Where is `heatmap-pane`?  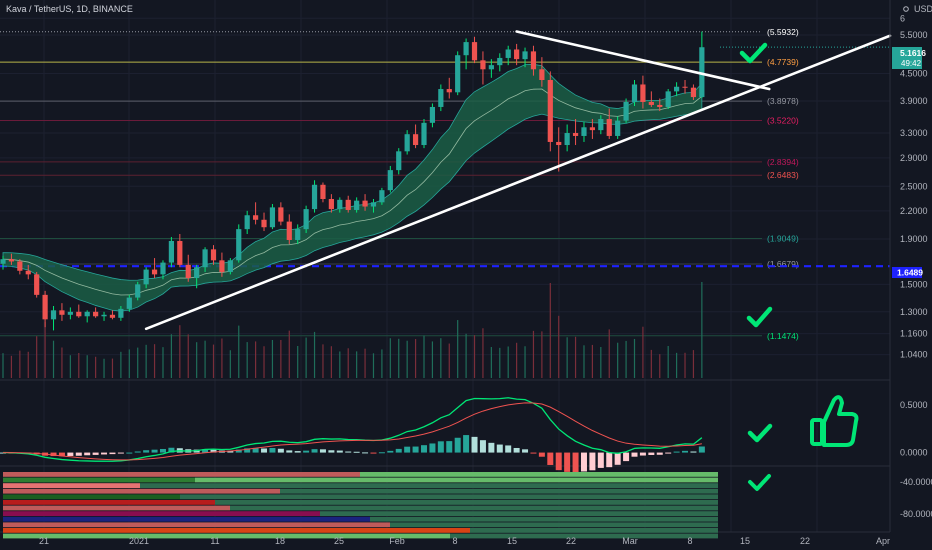
heatmap-pane is located at coordinates (360, 505).